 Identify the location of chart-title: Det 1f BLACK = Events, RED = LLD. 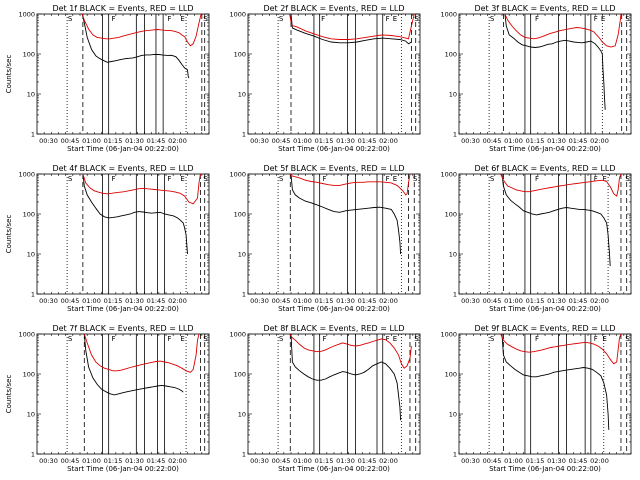
(122, 8).